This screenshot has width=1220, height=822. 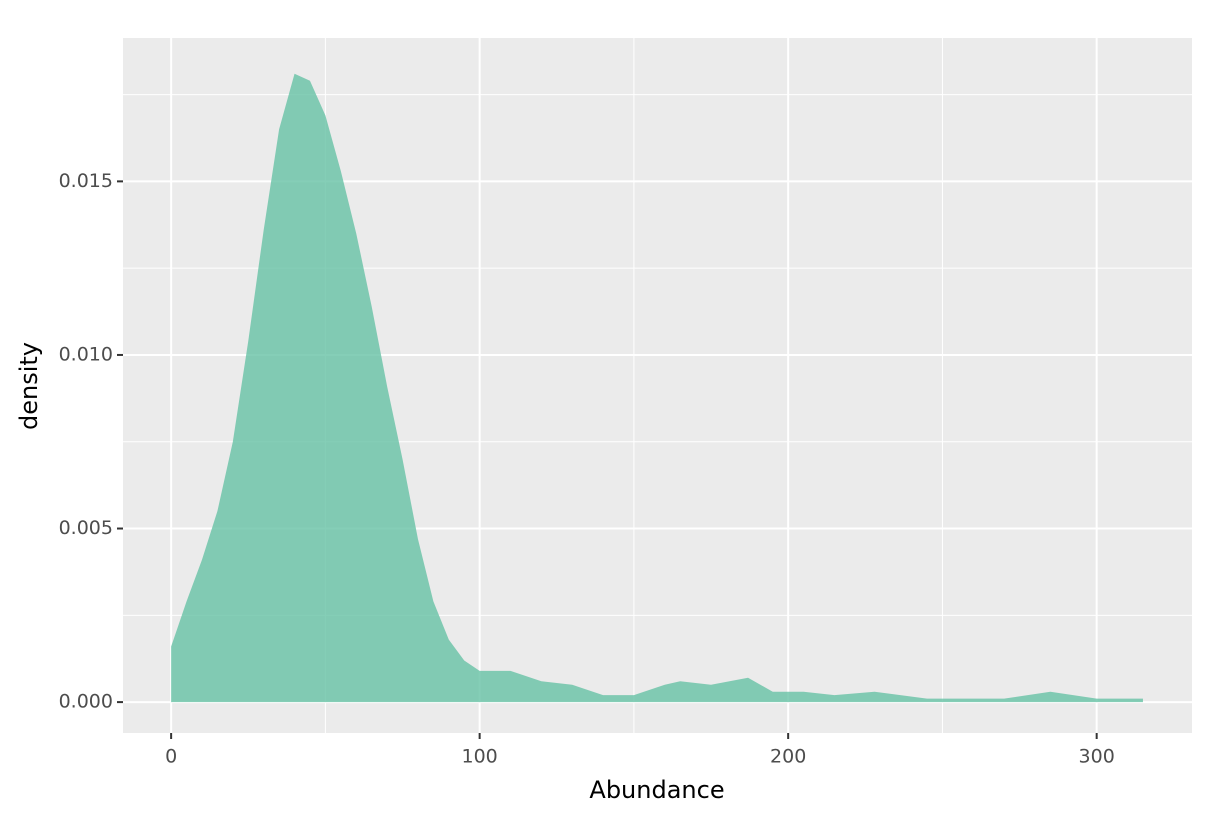 What do you see at coordinates (171, 757) in the screenshot?
I see `x-tick-label: 0` at bounding box center [171, 757].